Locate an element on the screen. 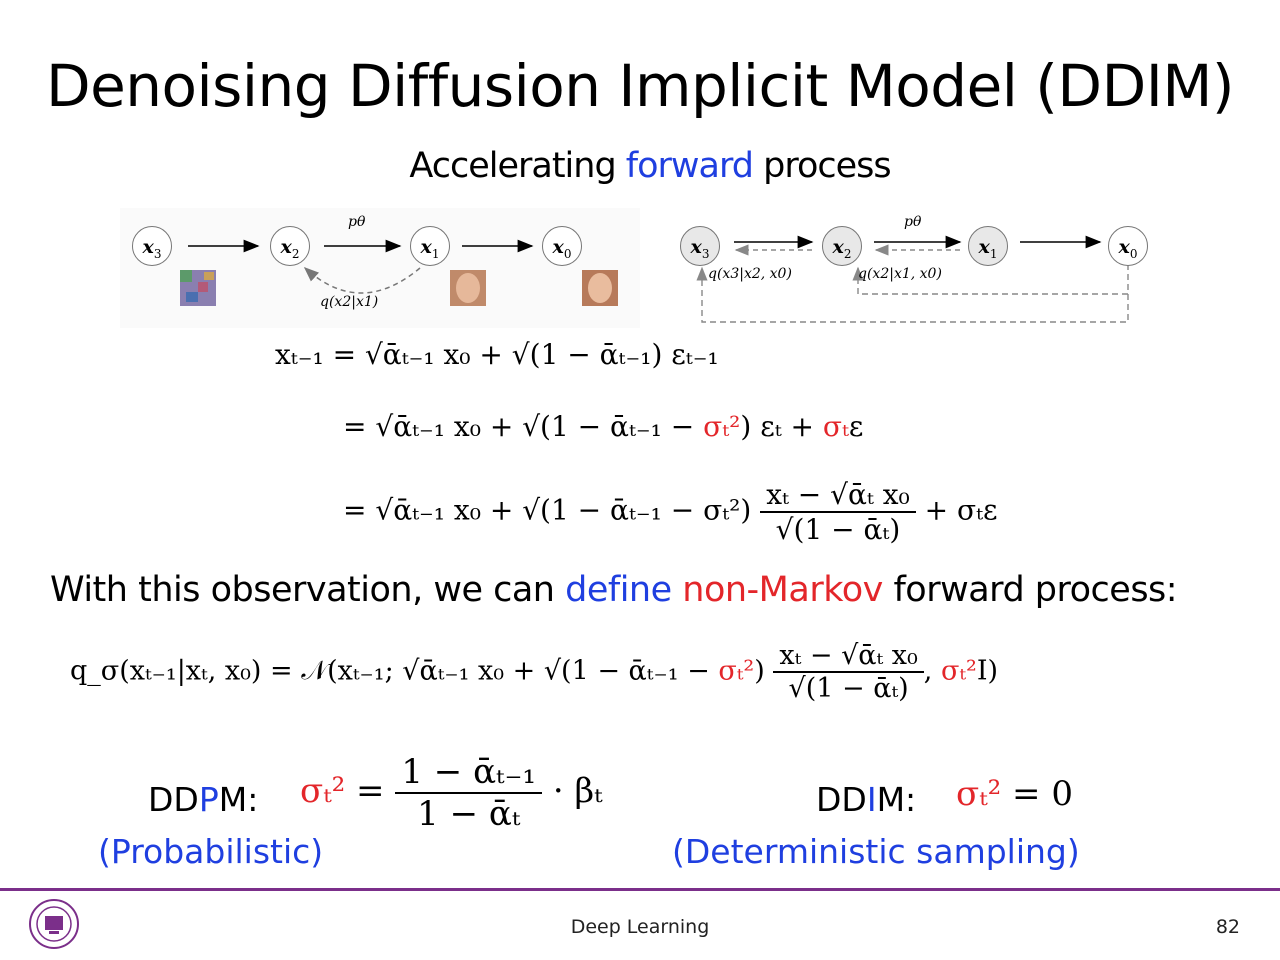 The width and height of the screenshot is (1280, 960). equation-2: = √ᾱₜ₋₁ x₀ + √(1 − ᾱₜ₋₁ − σₜ²) εₜ + σₜε is located at coordinates (603, 426).